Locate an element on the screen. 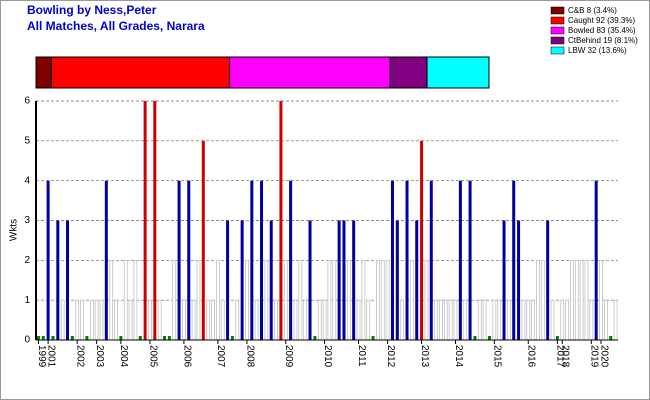  x-tick-label: 2020 is located at coordinates (603, 356).